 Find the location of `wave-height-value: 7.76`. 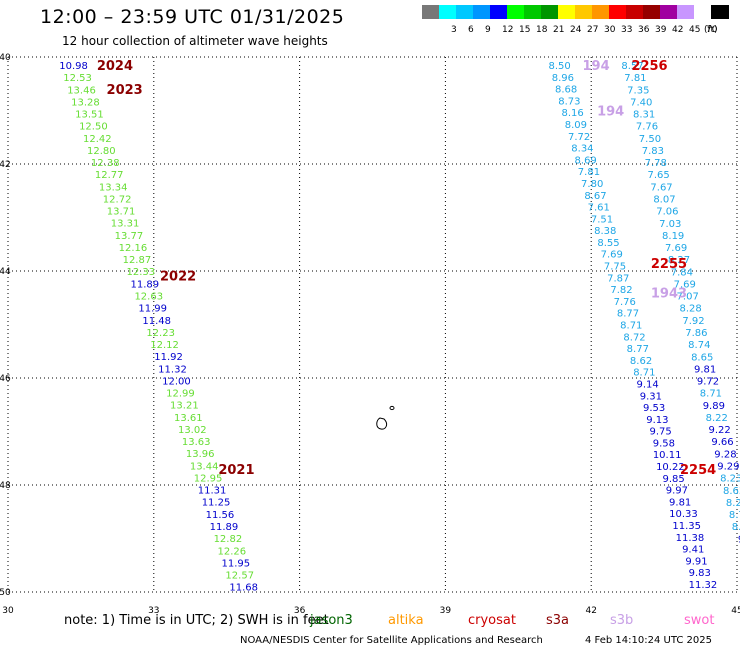

wave-height-value: 7.76 is located at coordinates (625, 302).